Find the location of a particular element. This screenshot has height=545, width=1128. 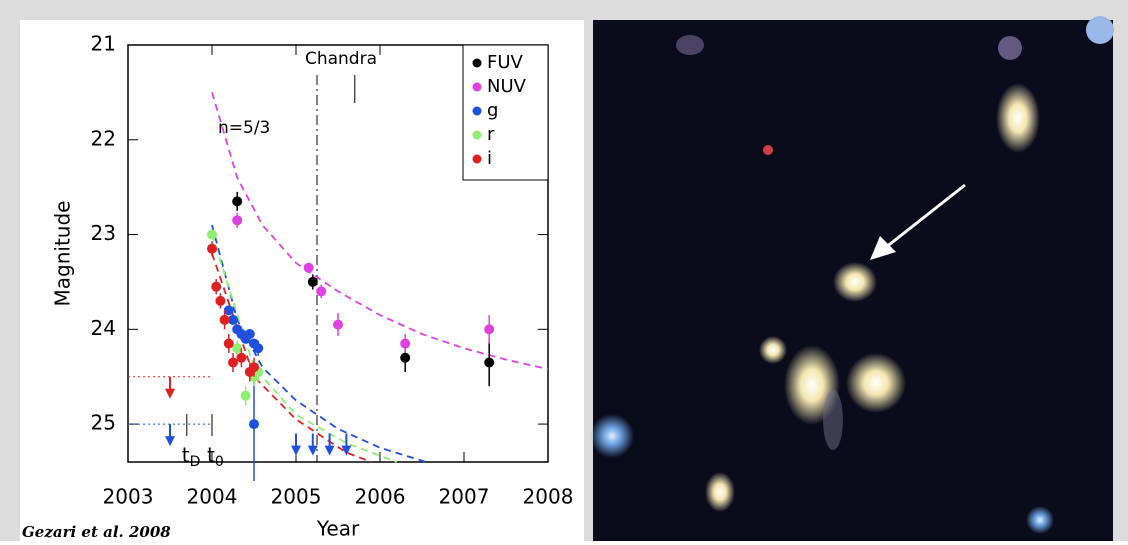

y-tick-label: 25 is located at coordinates (103, 423).